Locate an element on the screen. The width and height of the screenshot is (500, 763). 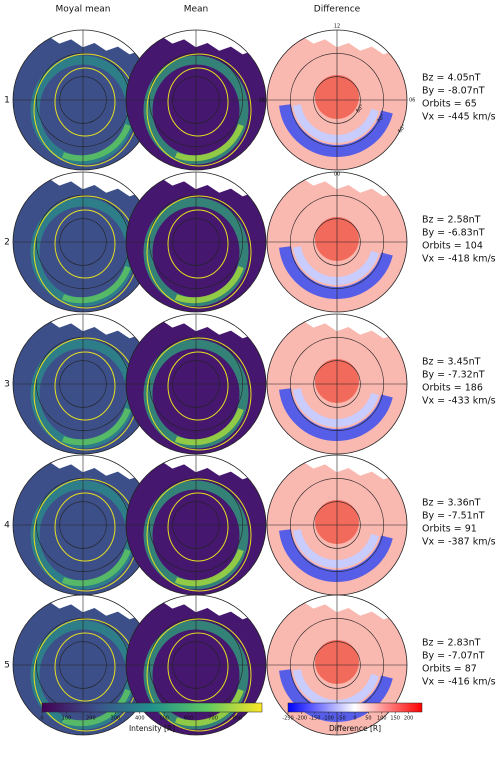
colorbar-label: Intensity [R] is located at coordinates (152, 728).